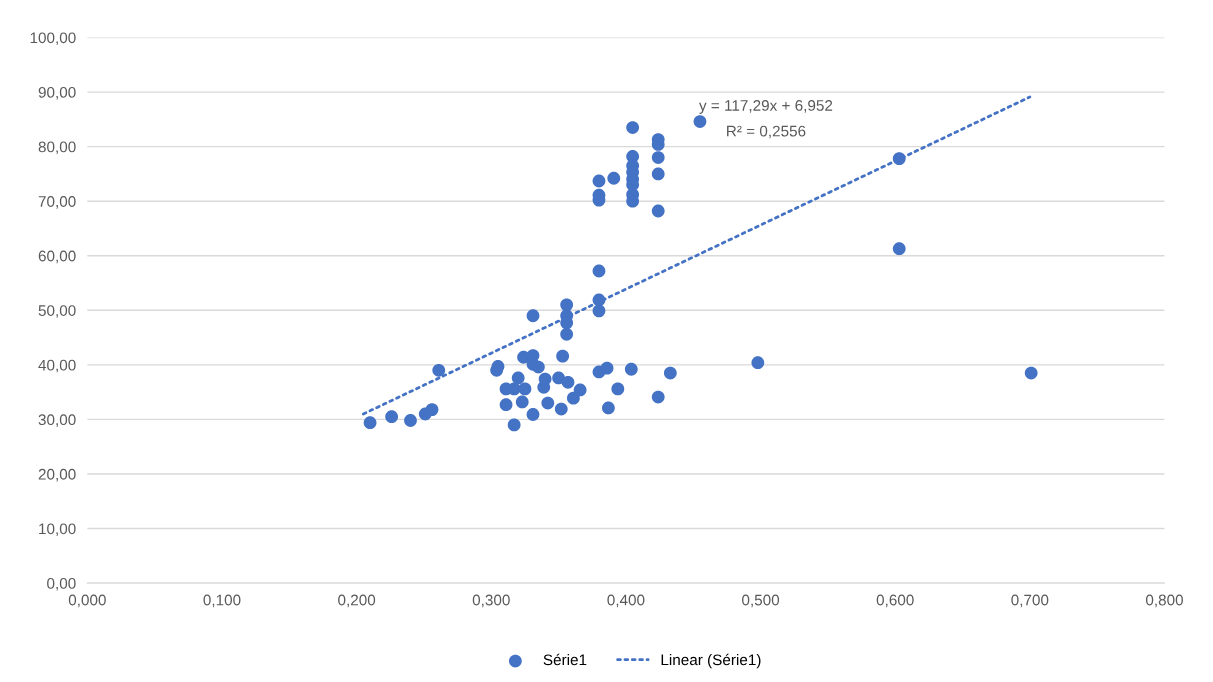 The height and width of the screenshot is (682, 1213). What do you see at coordinates (61, 584) in the screenshot?
I see `y-tick-label: 0,00` at bounding box center [61, 584].